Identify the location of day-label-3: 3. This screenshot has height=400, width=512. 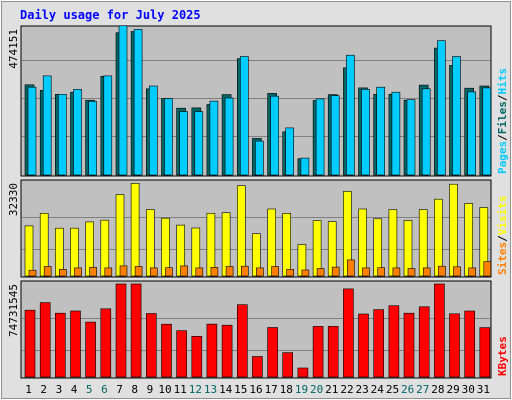
(59, 389).